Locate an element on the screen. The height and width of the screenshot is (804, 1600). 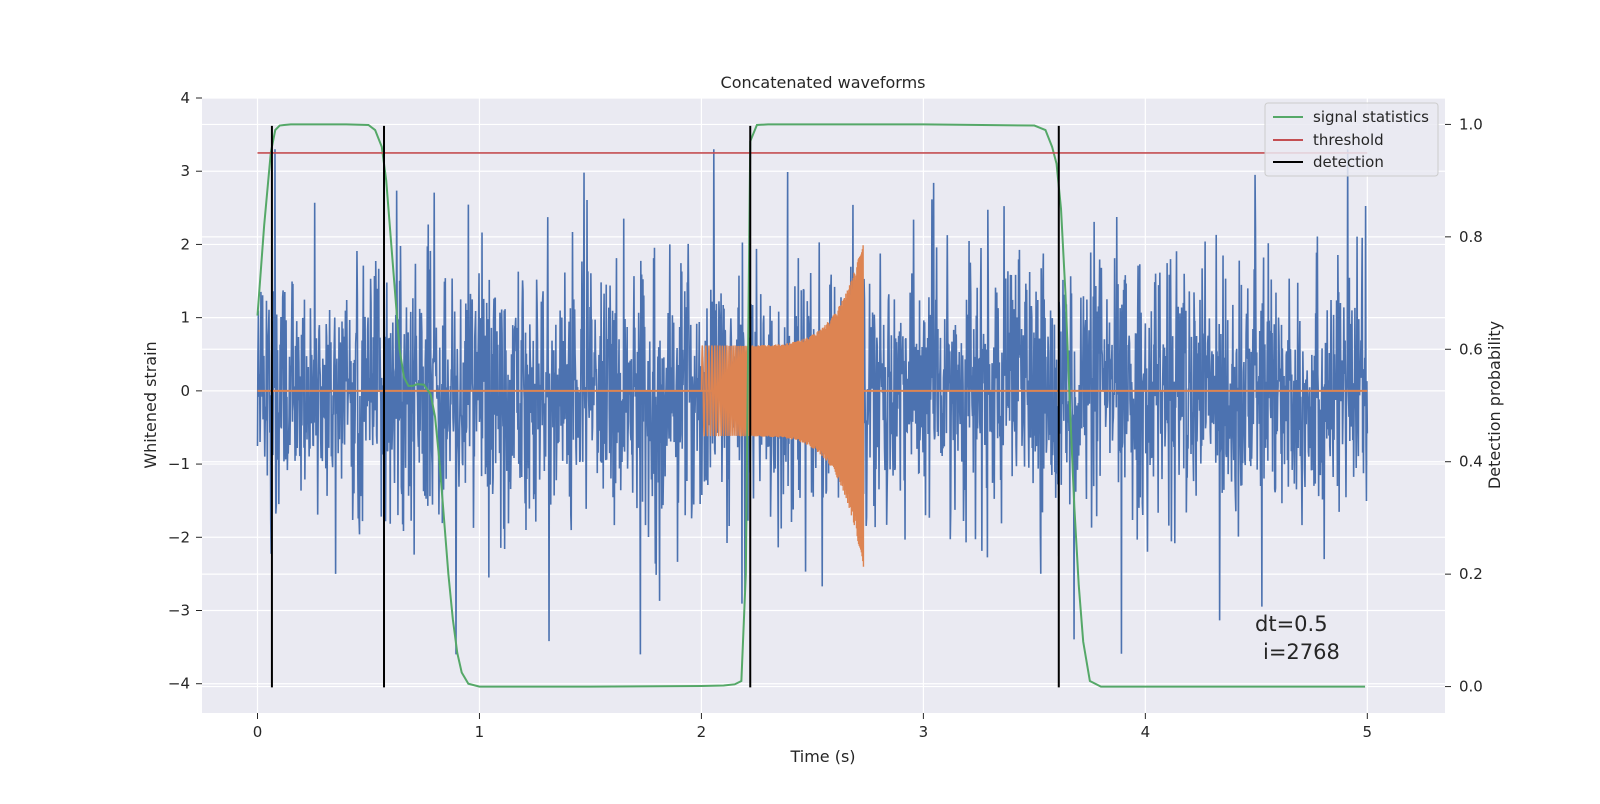
y-left-tick-label: 1 is located at coordinates (185, 318).